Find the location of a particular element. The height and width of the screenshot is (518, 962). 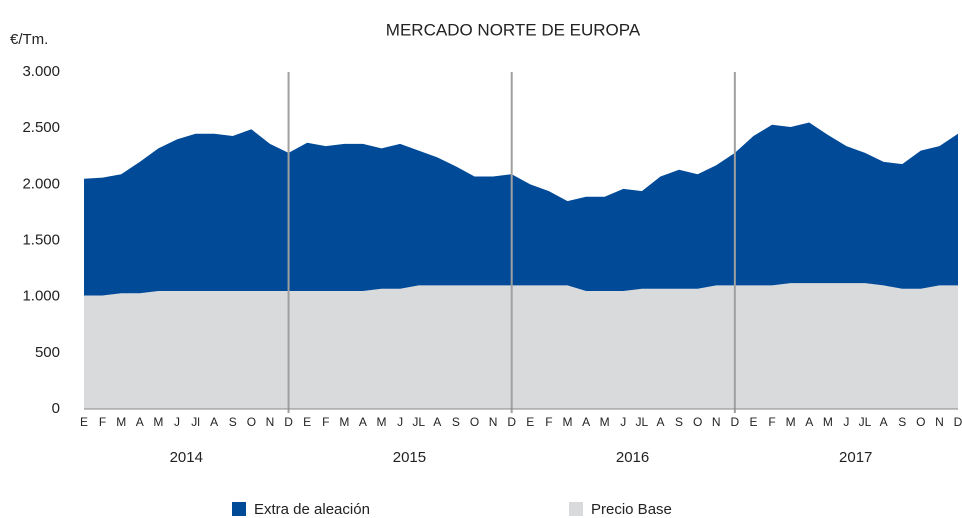

year-label: 2016 is located at coordinates (632, 457).